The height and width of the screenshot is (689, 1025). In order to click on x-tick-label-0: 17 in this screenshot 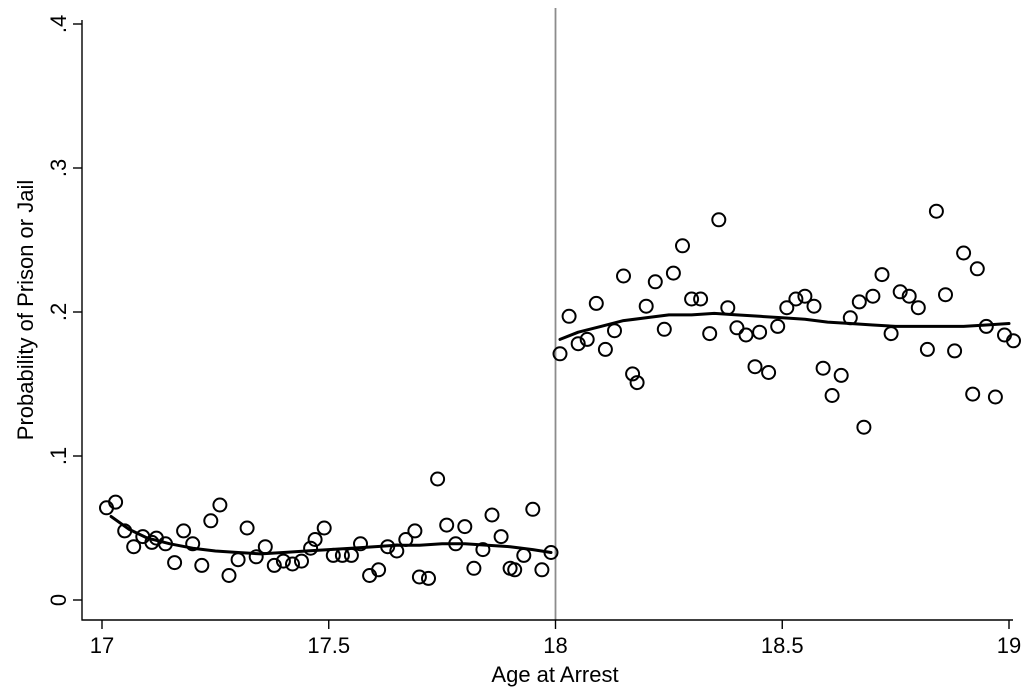, I will do `click(102, 645)`.